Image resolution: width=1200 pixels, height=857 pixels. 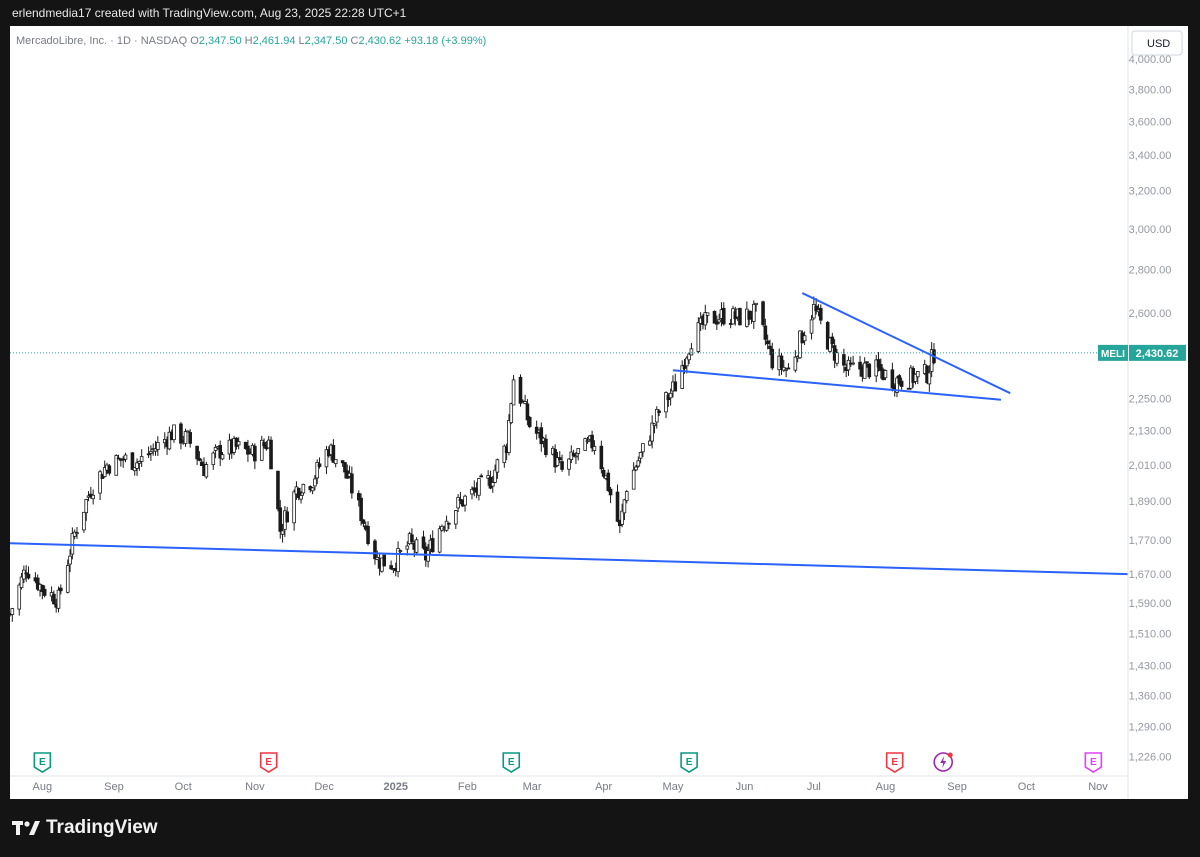 I want to click on x-tick-label: Oct, so click(x=1026, y=787).